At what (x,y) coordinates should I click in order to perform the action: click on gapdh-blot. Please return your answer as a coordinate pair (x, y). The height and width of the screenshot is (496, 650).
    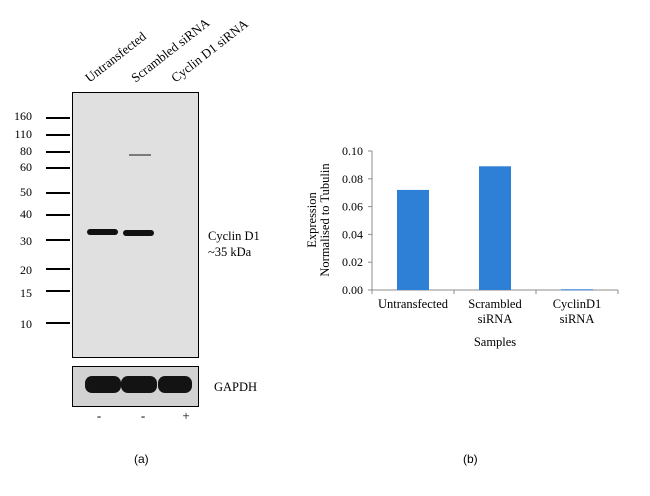
    Looking at the image, I should click on (135, 386).